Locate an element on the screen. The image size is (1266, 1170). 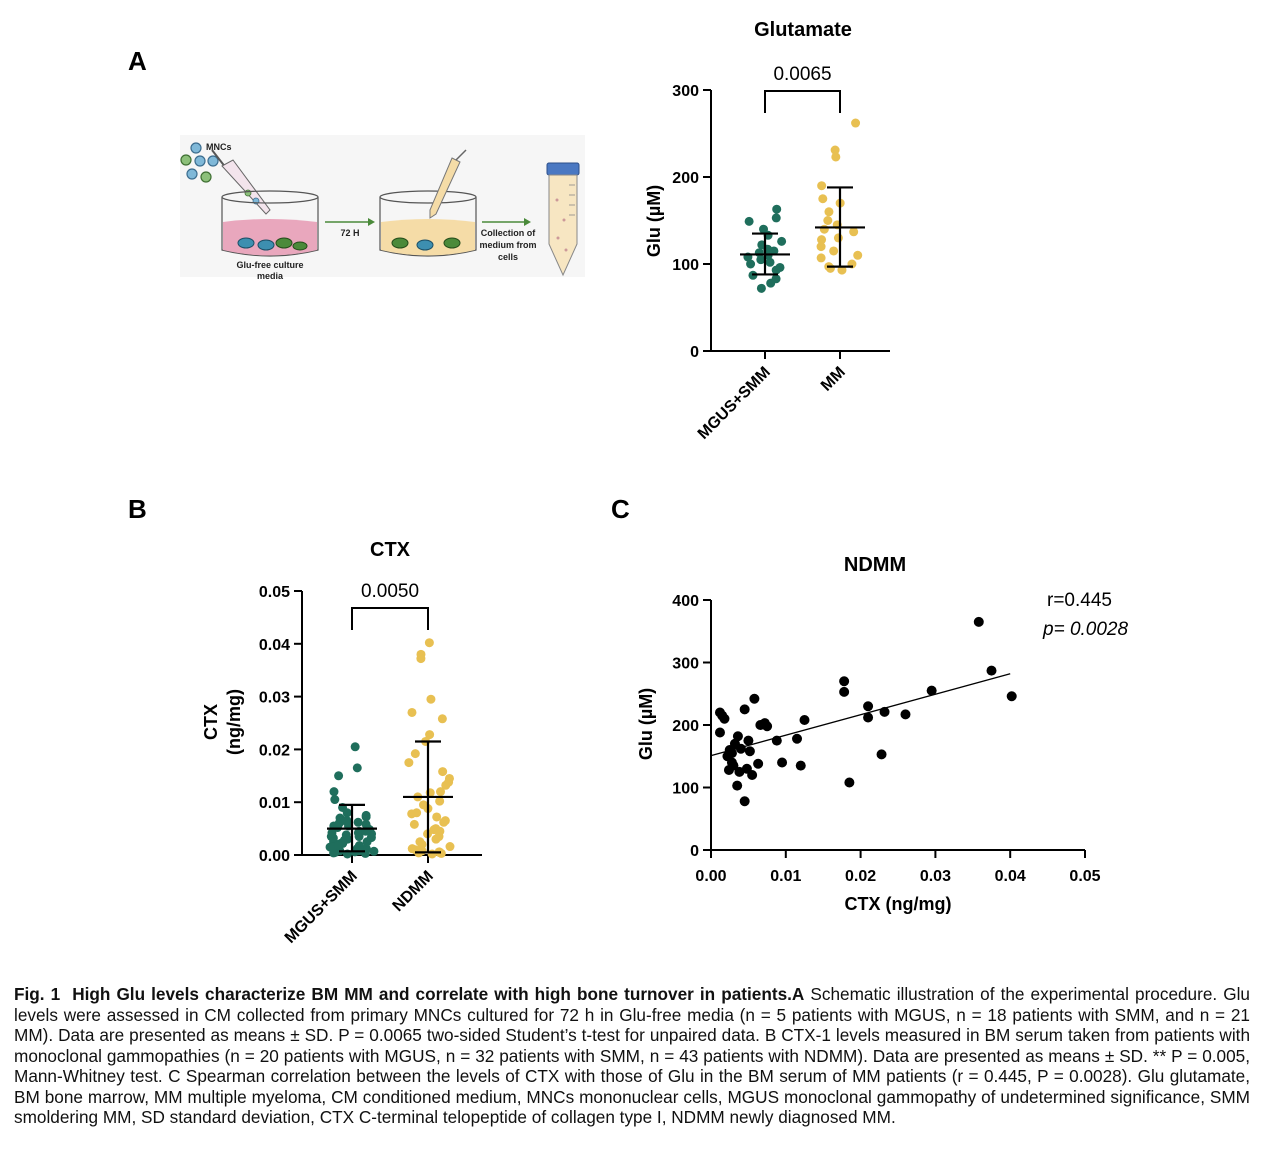
panel-letter-c: C is located at coordinates (620, 509).